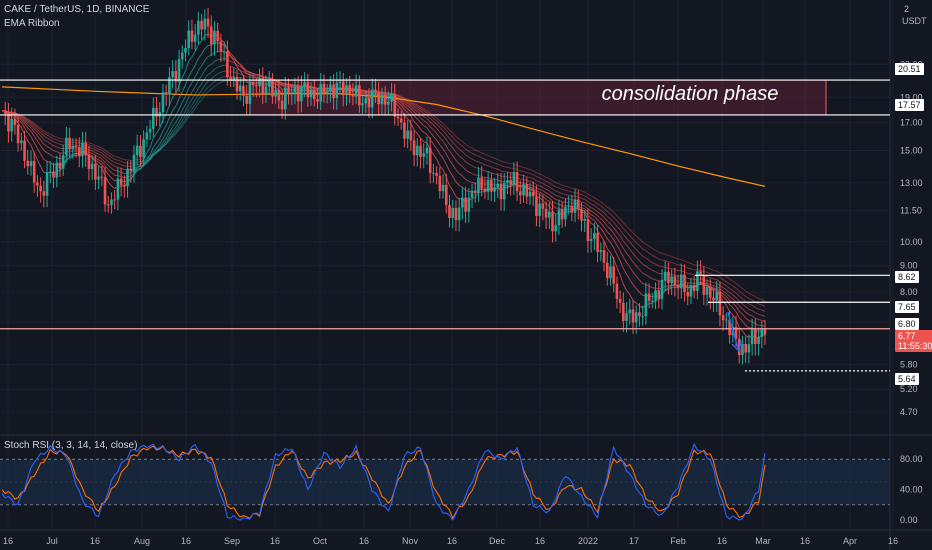 The width and height of the screenshot is (932, 550). Describe the element at coordinates (850, 541) in the screenshot. I see `time-tick-label: Apr` at that location.